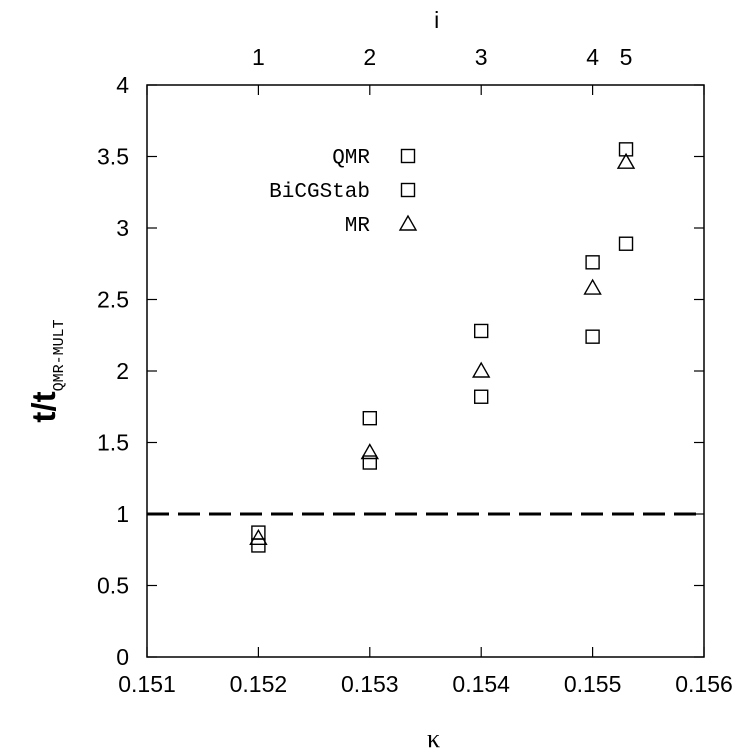 The image size is (746, 753). Describe the element at coordinates (122, 514) in the screenshot. I see `y-tick-label-1: 1` at that location.